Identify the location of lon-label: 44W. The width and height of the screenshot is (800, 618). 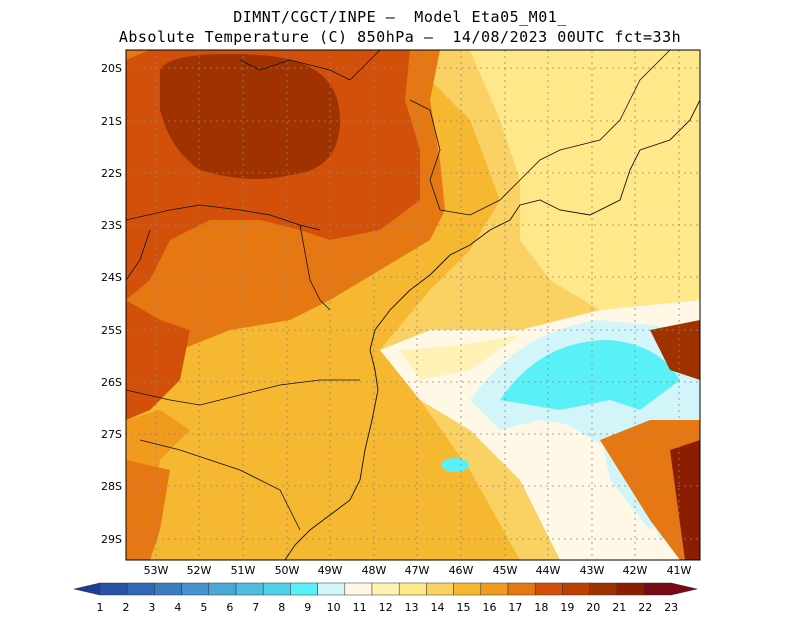
(548, 570).